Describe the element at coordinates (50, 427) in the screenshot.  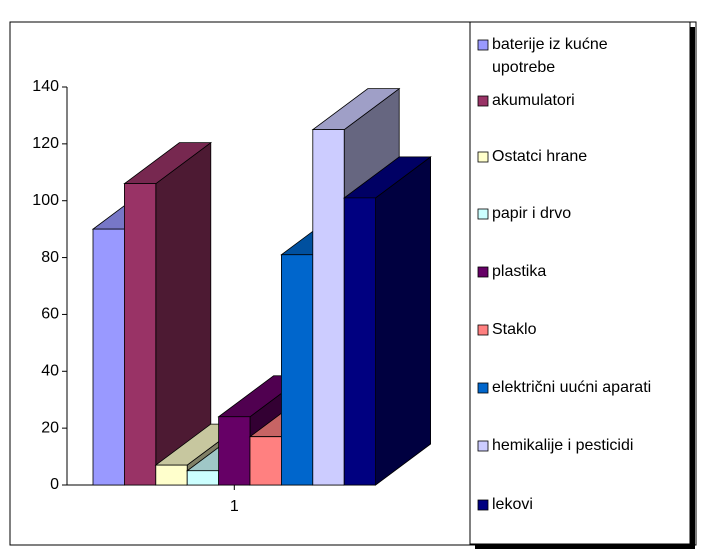
I see `y-tick-label: 20` at that location.